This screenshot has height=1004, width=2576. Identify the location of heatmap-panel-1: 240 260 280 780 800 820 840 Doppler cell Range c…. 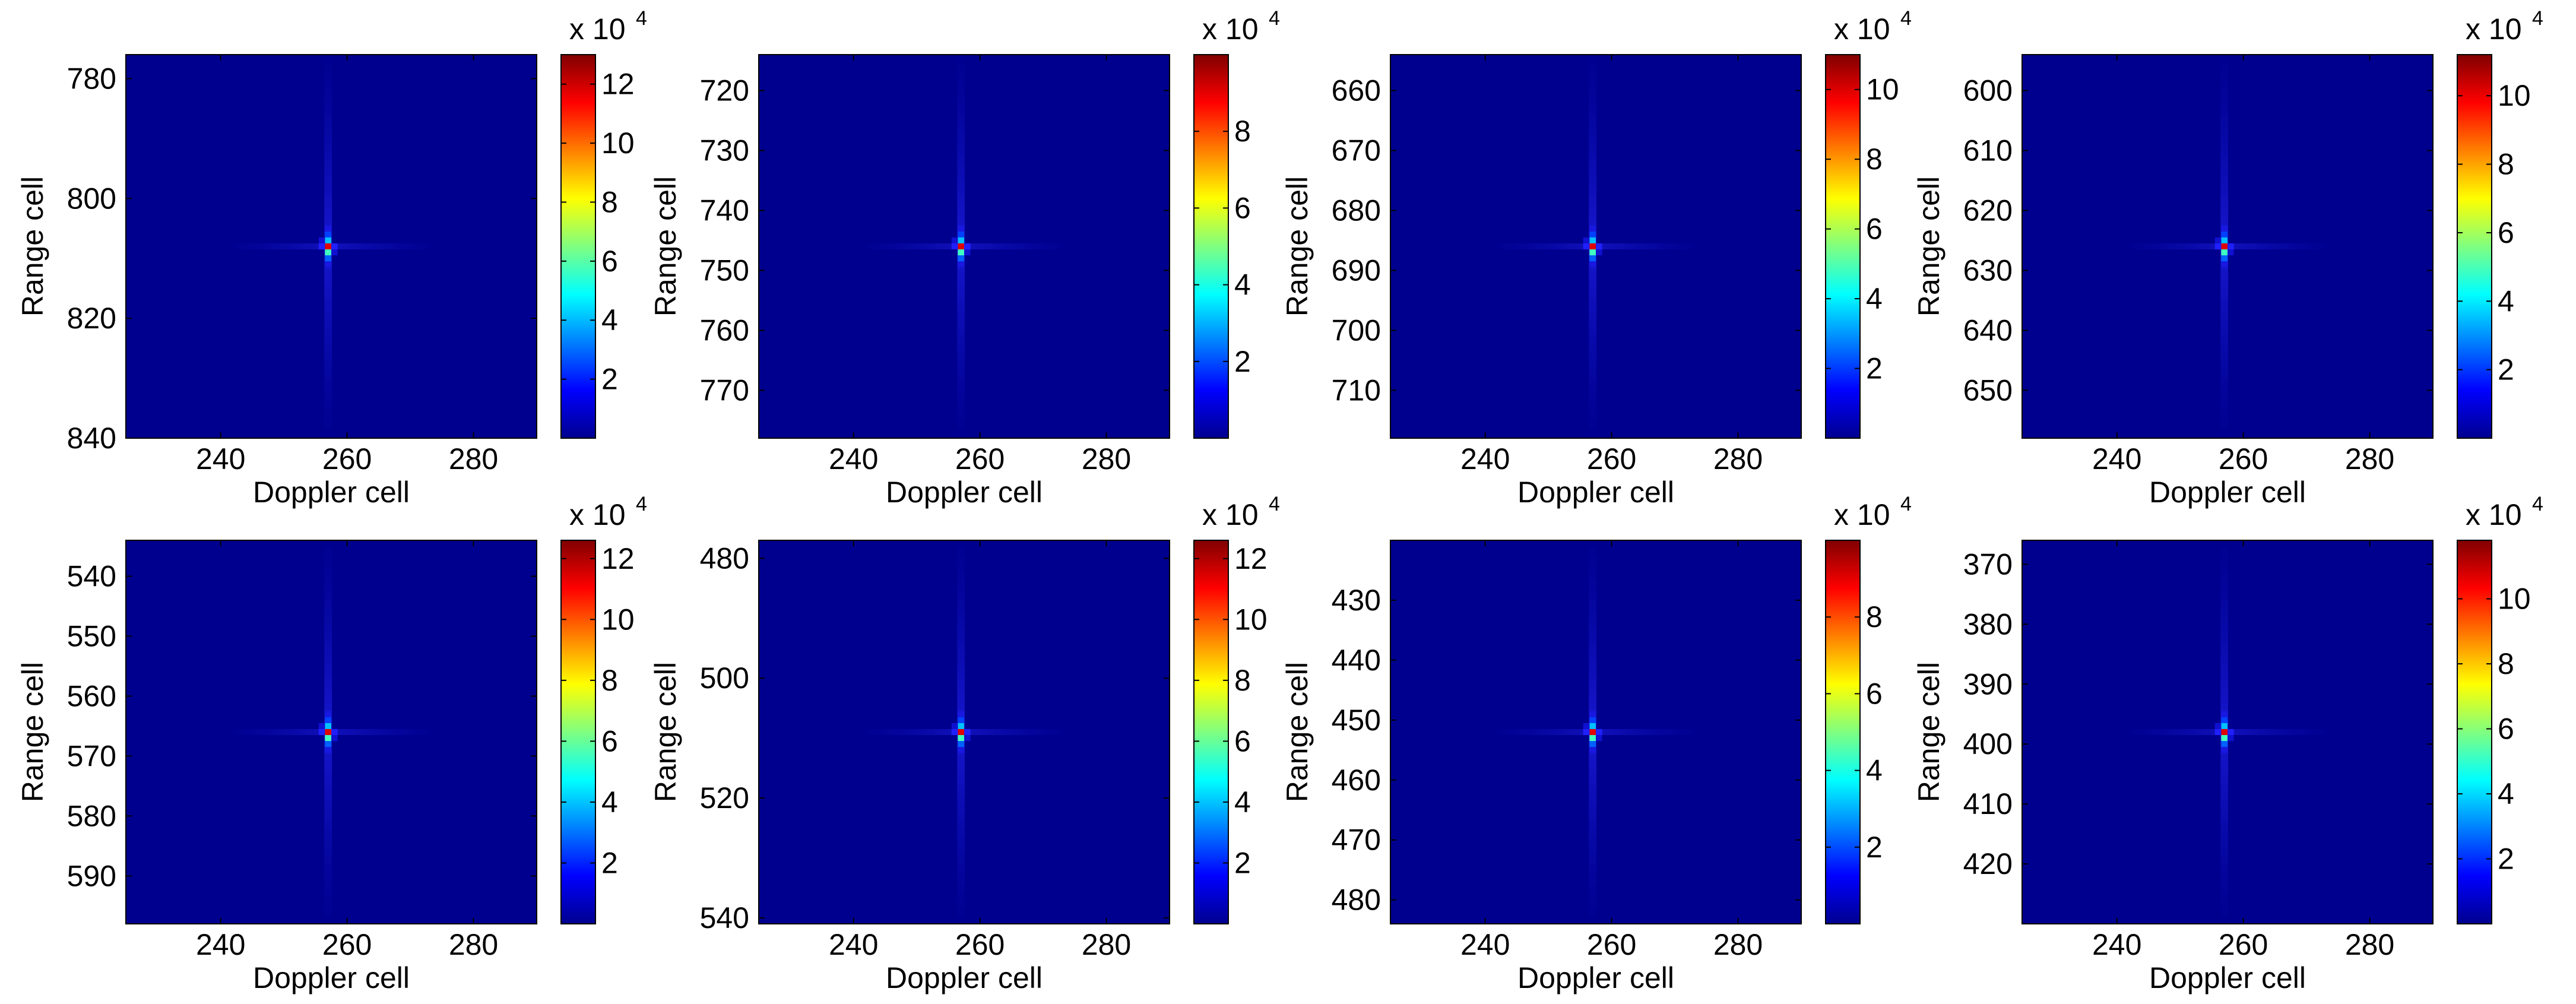
(332, 258).